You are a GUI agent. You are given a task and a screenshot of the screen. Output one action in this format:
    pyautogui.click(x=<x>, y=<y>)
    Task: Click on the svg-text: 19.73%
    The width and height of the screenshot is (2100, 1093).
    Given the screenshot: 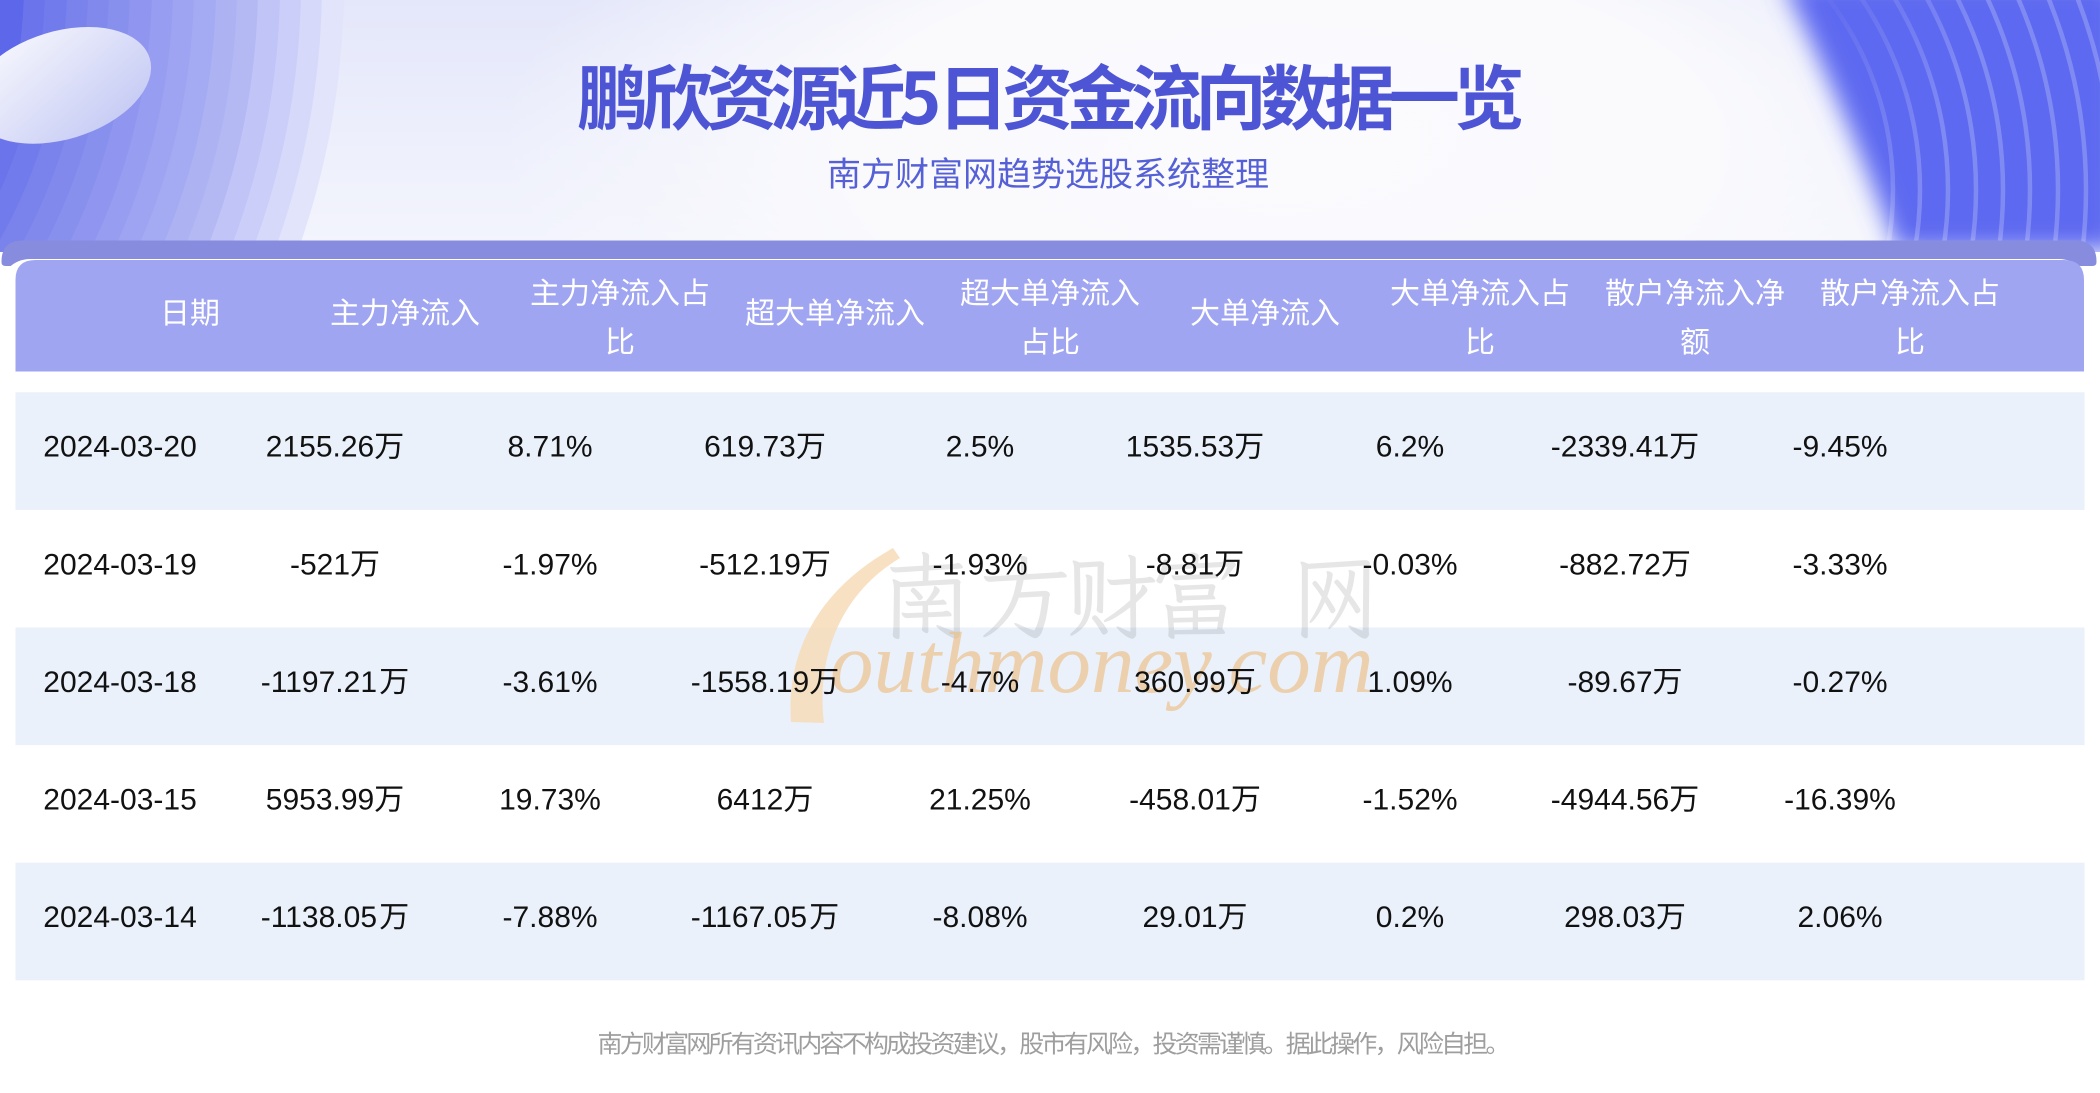 What is the action you would take?
    pyautogui.click(x=550, y=800)
    